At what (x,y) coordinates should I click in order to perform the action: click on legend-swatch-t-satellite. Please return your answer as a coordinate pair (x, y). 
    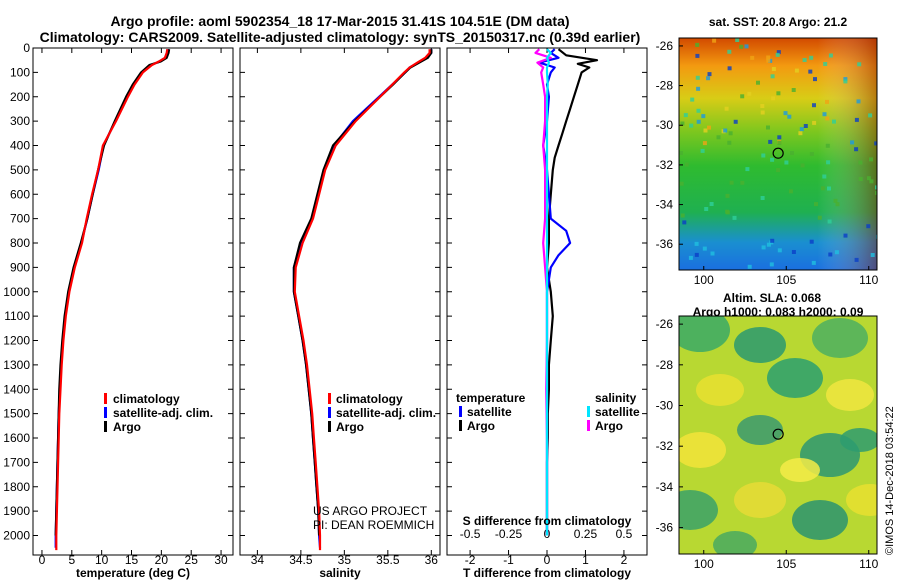
    Looking at the image, I should click on (460, 411).